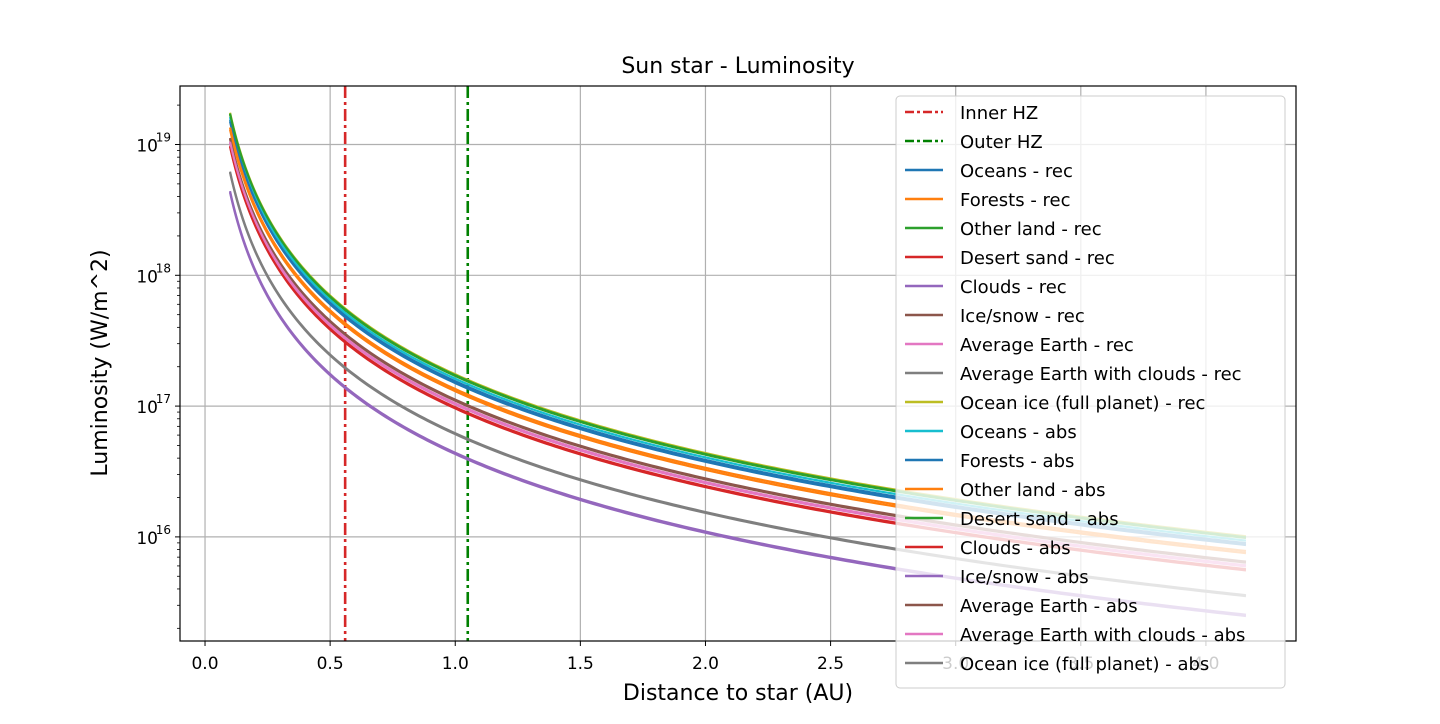 The image size is (1440, 724). I want to click on legend-label: Forests - abs, so click(1017, 461).